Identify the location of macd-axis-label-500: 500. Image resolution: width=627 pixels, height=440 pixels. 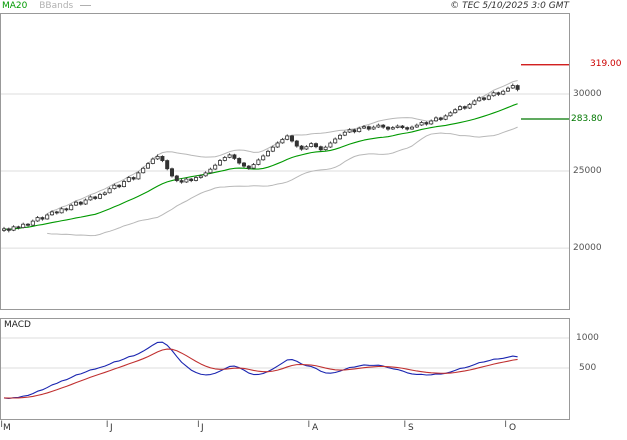
(588, 368).